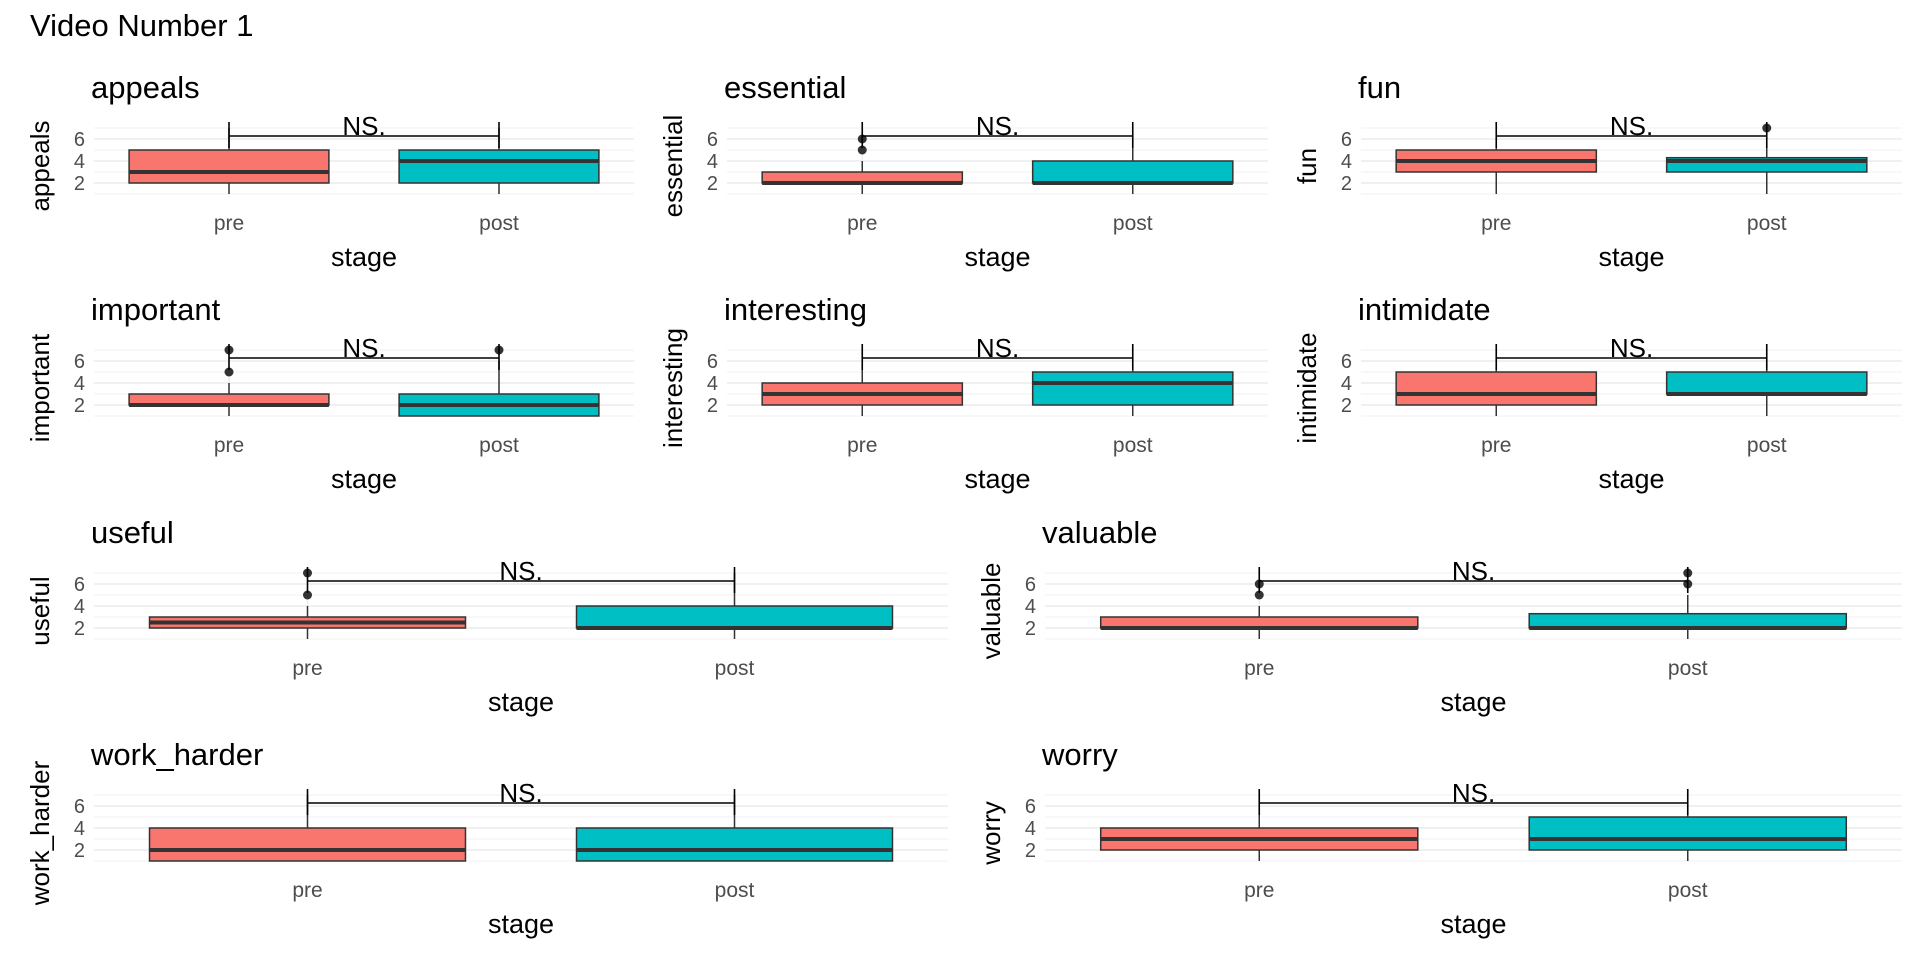 The image size is (1920, 960). Describe the element at coordinates (176, 754) in the screenshot. I see `panel-title: work_harder` at that location.